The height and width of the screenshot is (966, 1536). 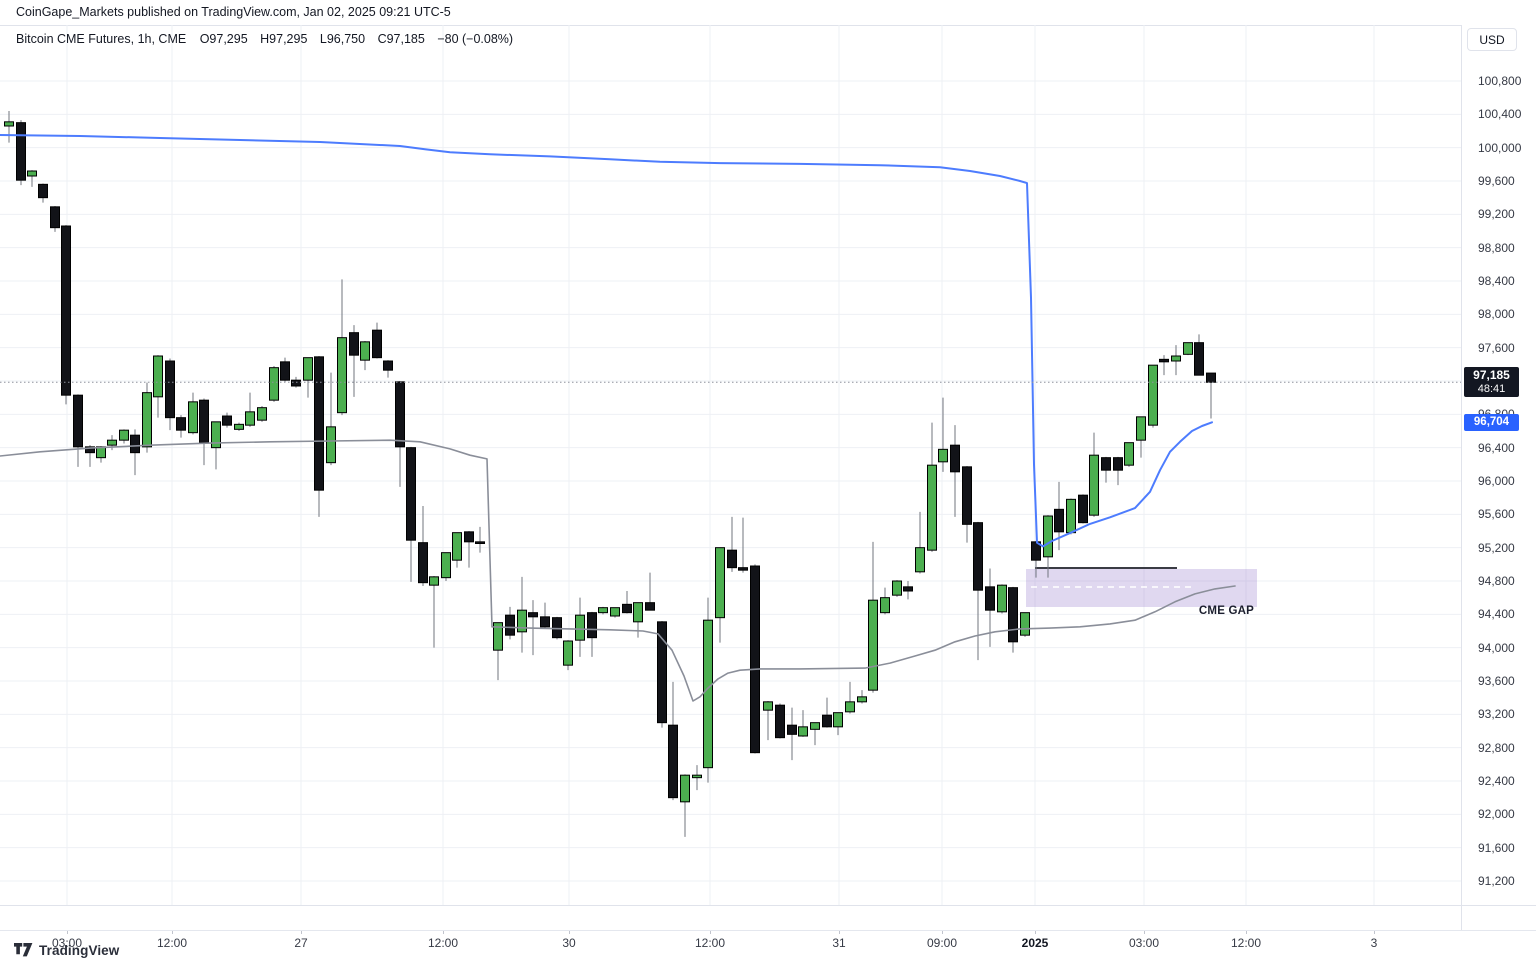 I want to click on time-tick-label: 31, so click(x=839, y=943).